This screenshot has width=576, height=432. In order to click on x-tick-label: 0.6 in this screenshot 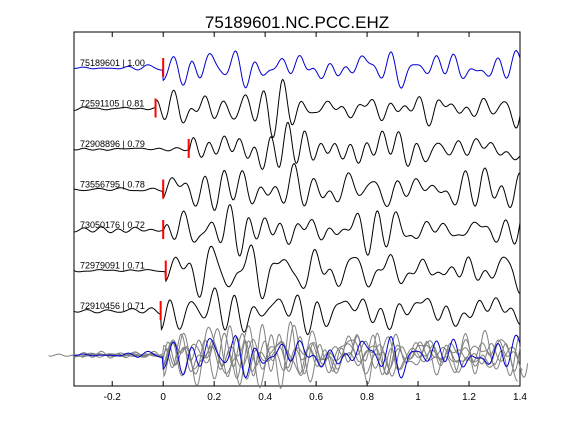, I will do `click(316, 397)`.